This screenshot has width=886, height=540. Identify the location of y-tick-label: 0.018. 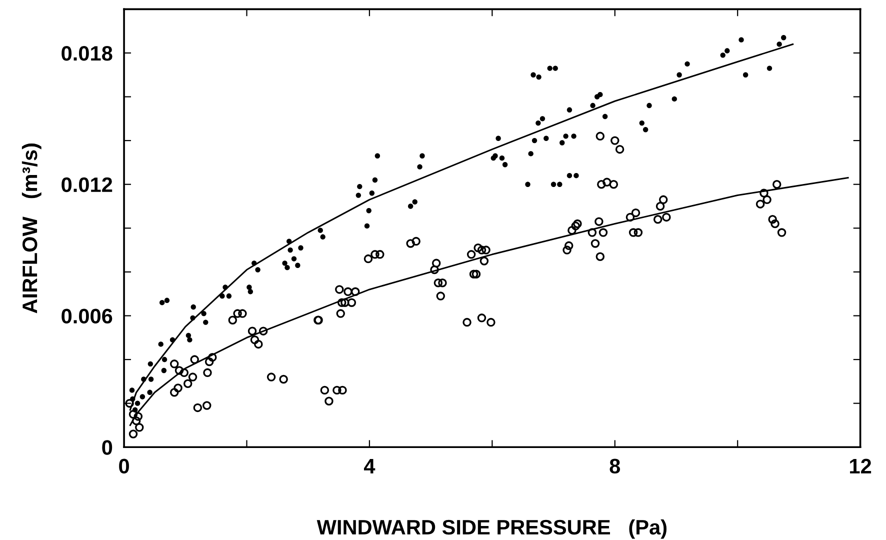
(87, 53).